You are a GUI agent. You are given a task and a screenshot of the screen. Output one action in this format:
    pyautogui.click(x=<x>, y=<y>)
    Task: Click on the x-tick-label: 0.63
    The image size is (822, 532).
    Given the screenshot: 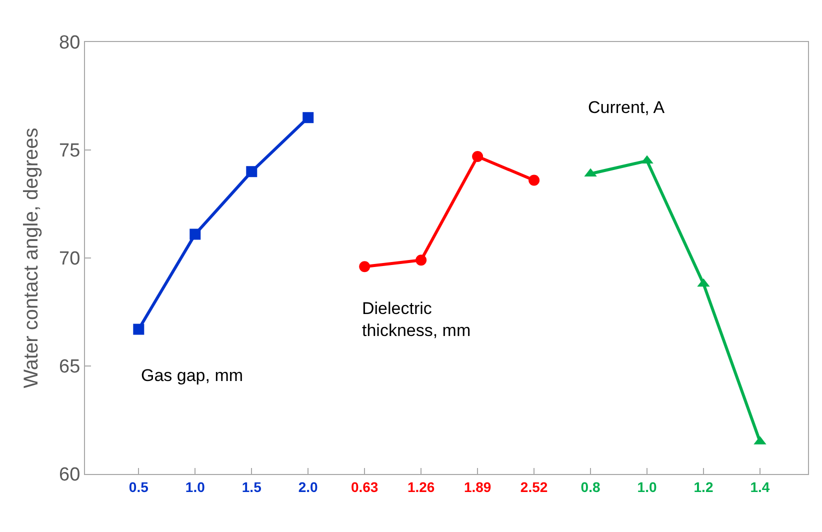 What is the action you would take?
    pyautogui.click(x=364, y=486)
    